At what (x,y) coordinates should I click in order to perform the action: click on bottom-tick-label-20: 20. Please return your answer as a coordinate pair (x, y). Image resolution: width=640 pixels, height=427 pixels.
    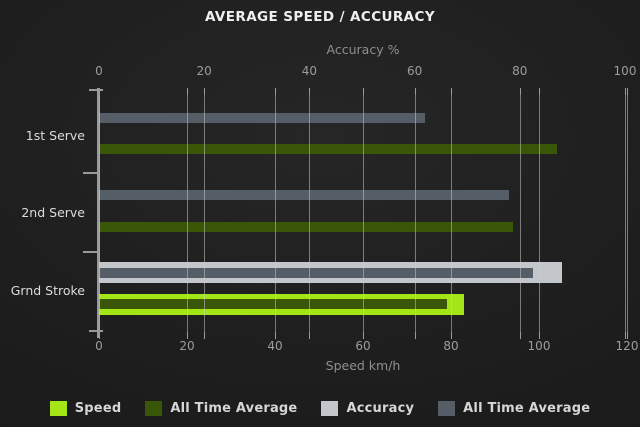
    Looking at the image, I should click on (187, 346).